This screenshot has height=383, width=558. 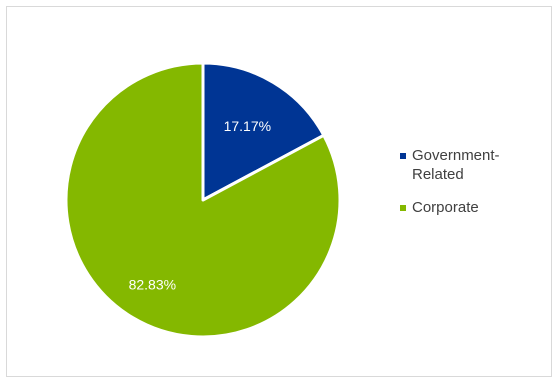 What do you see at coordinates (470, 188) in the screenshot?
I see `legend: Government-Related Corporate` at bounding box center [470, 188].